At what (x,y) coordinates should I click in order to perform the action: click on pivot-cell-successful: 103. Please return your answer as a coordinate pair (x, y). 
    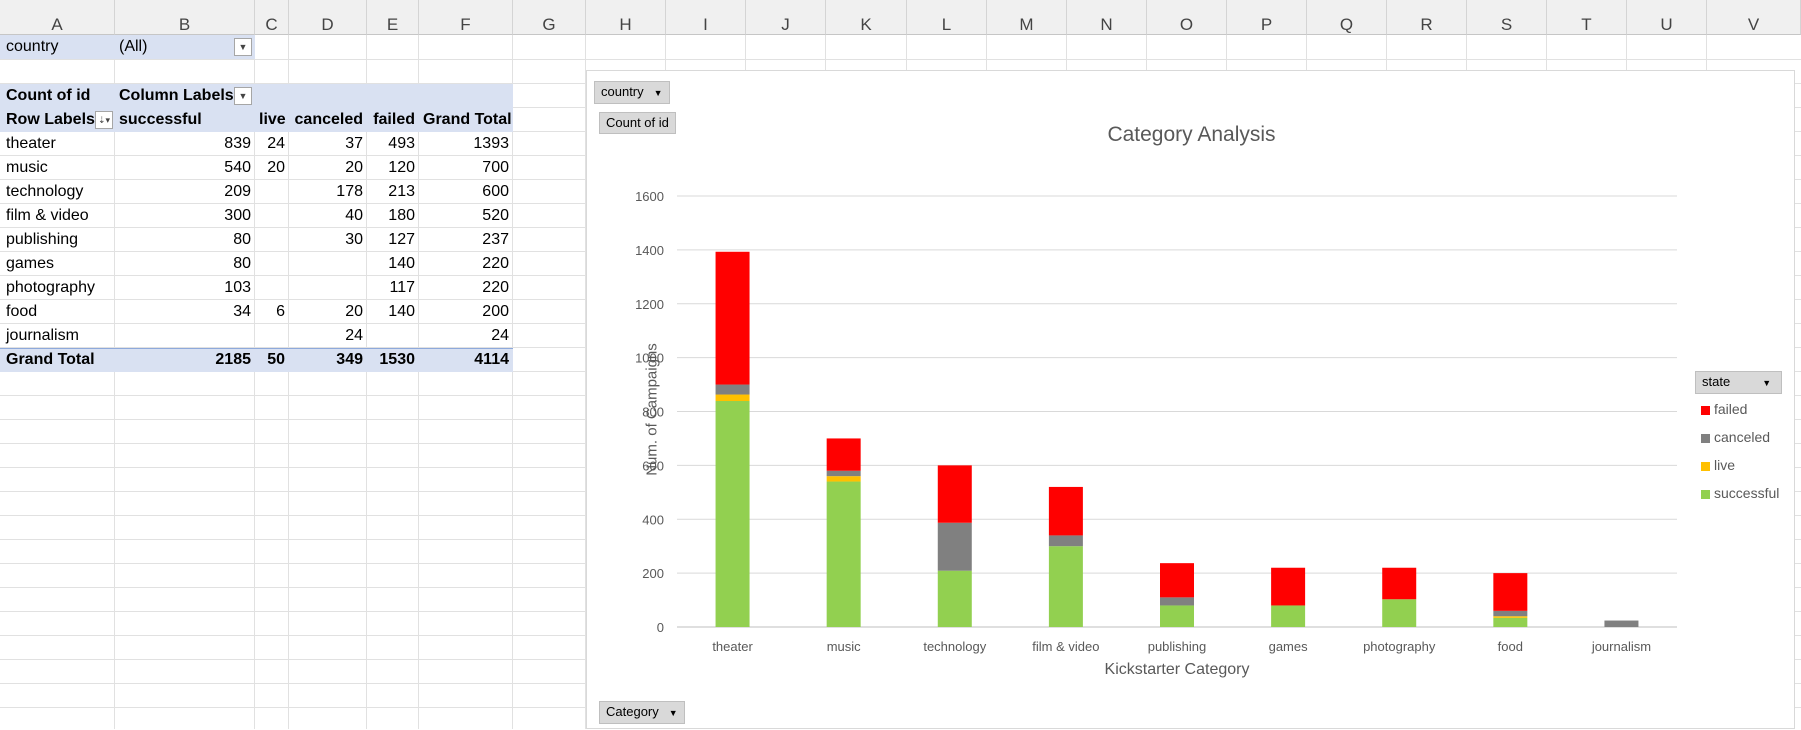
    Looking at the image, I should click on (237, 287).